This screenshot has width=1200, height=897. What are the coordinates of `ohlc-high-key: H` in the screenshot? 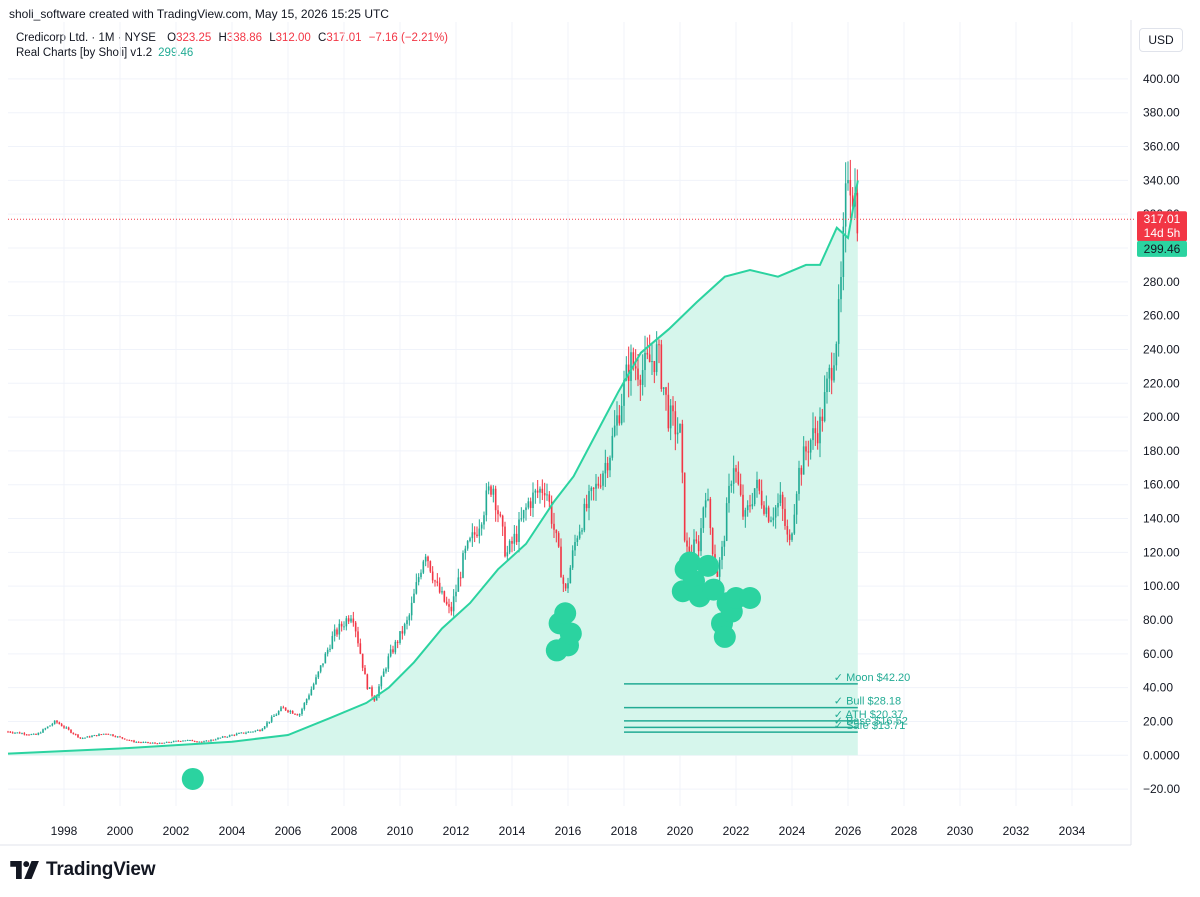 It's located at (222, 38).